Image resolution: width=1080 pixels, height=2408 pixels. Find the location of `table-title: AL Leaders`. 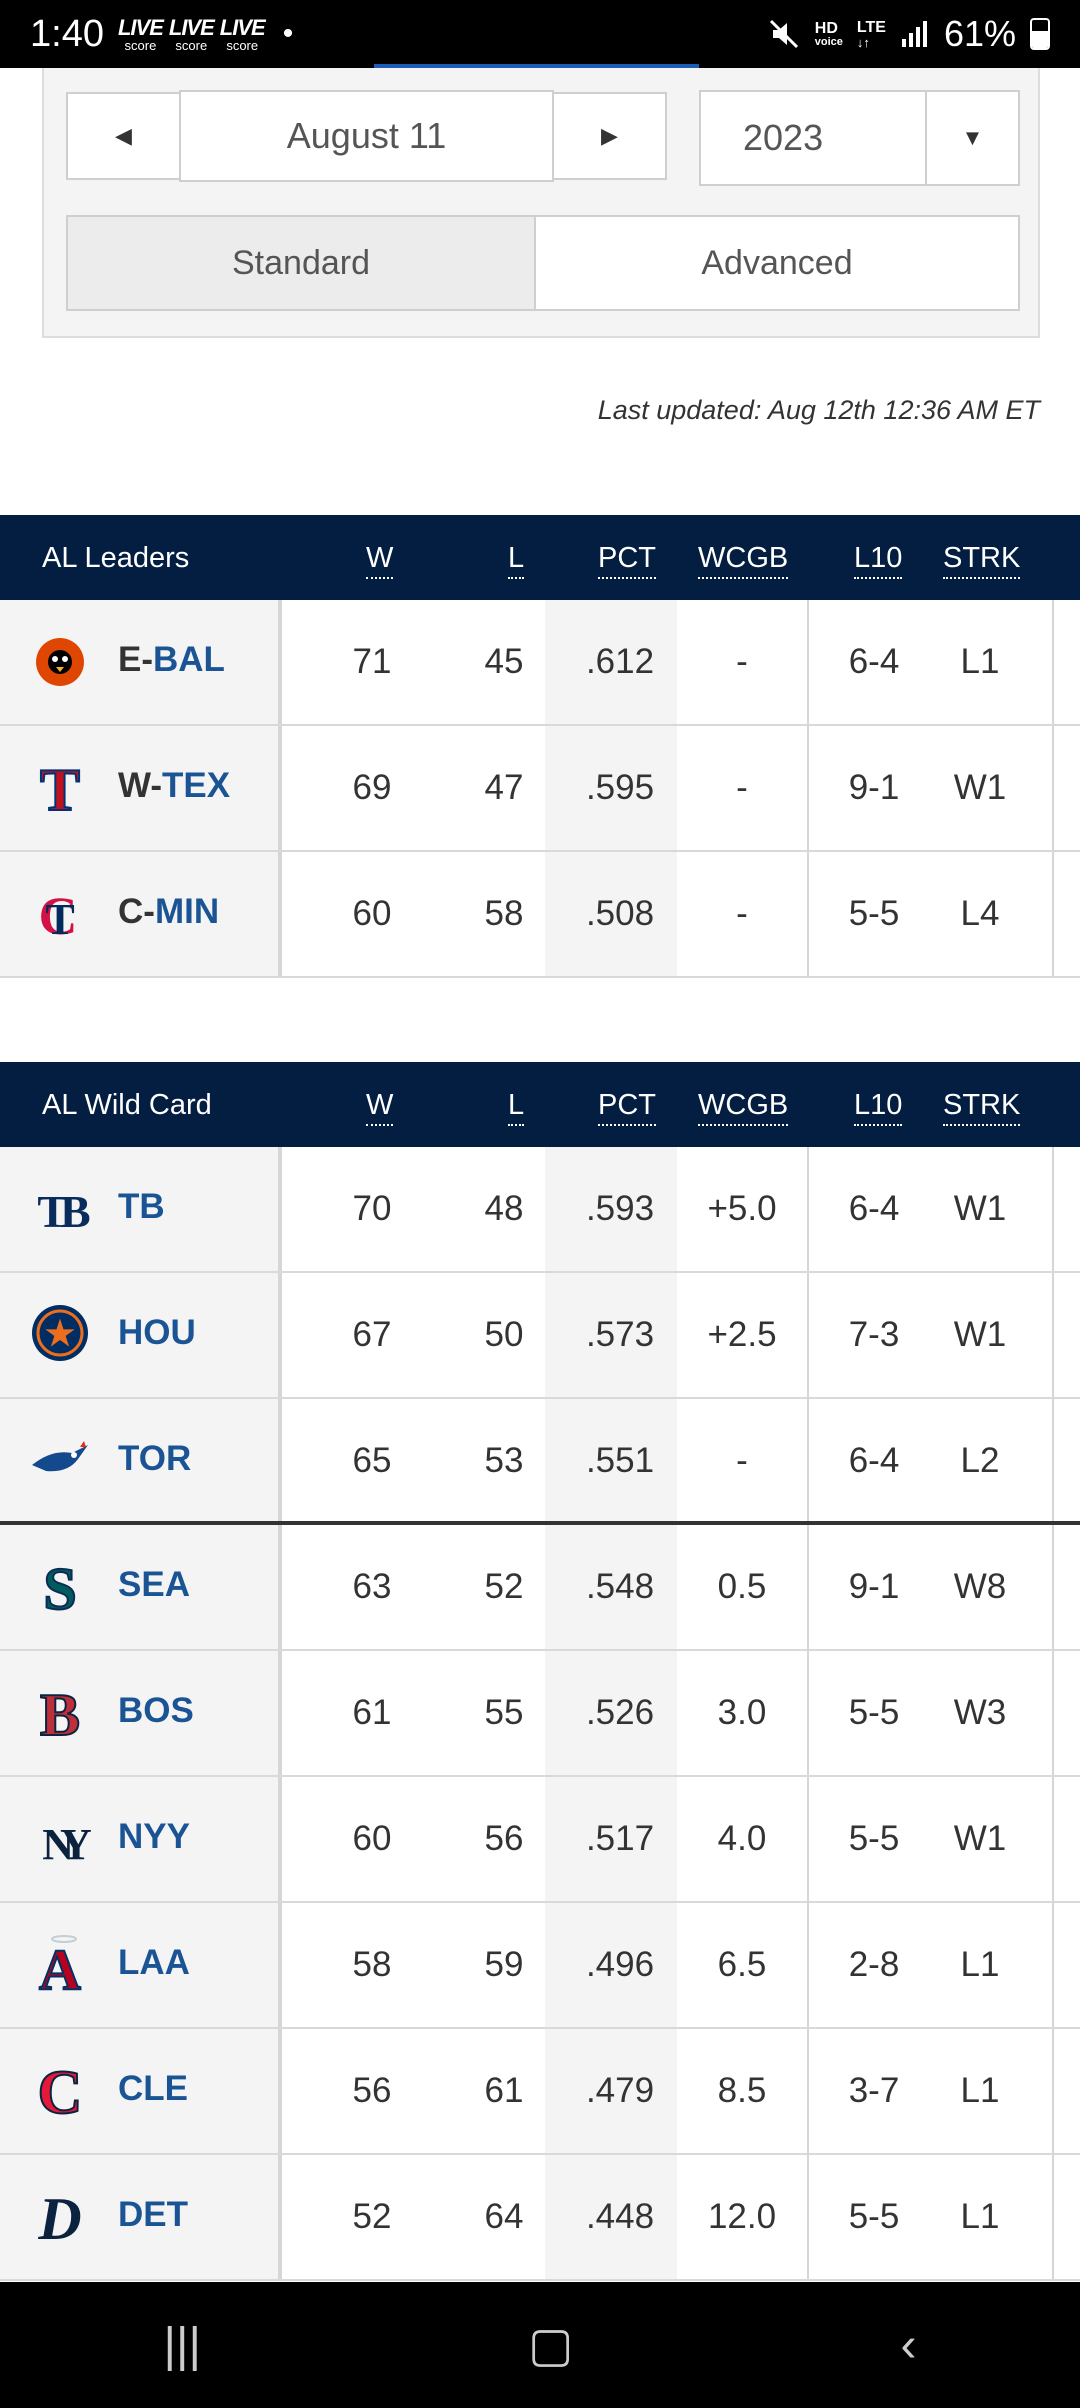

table-title: AL Leaders is located at coordinates (116, 558).